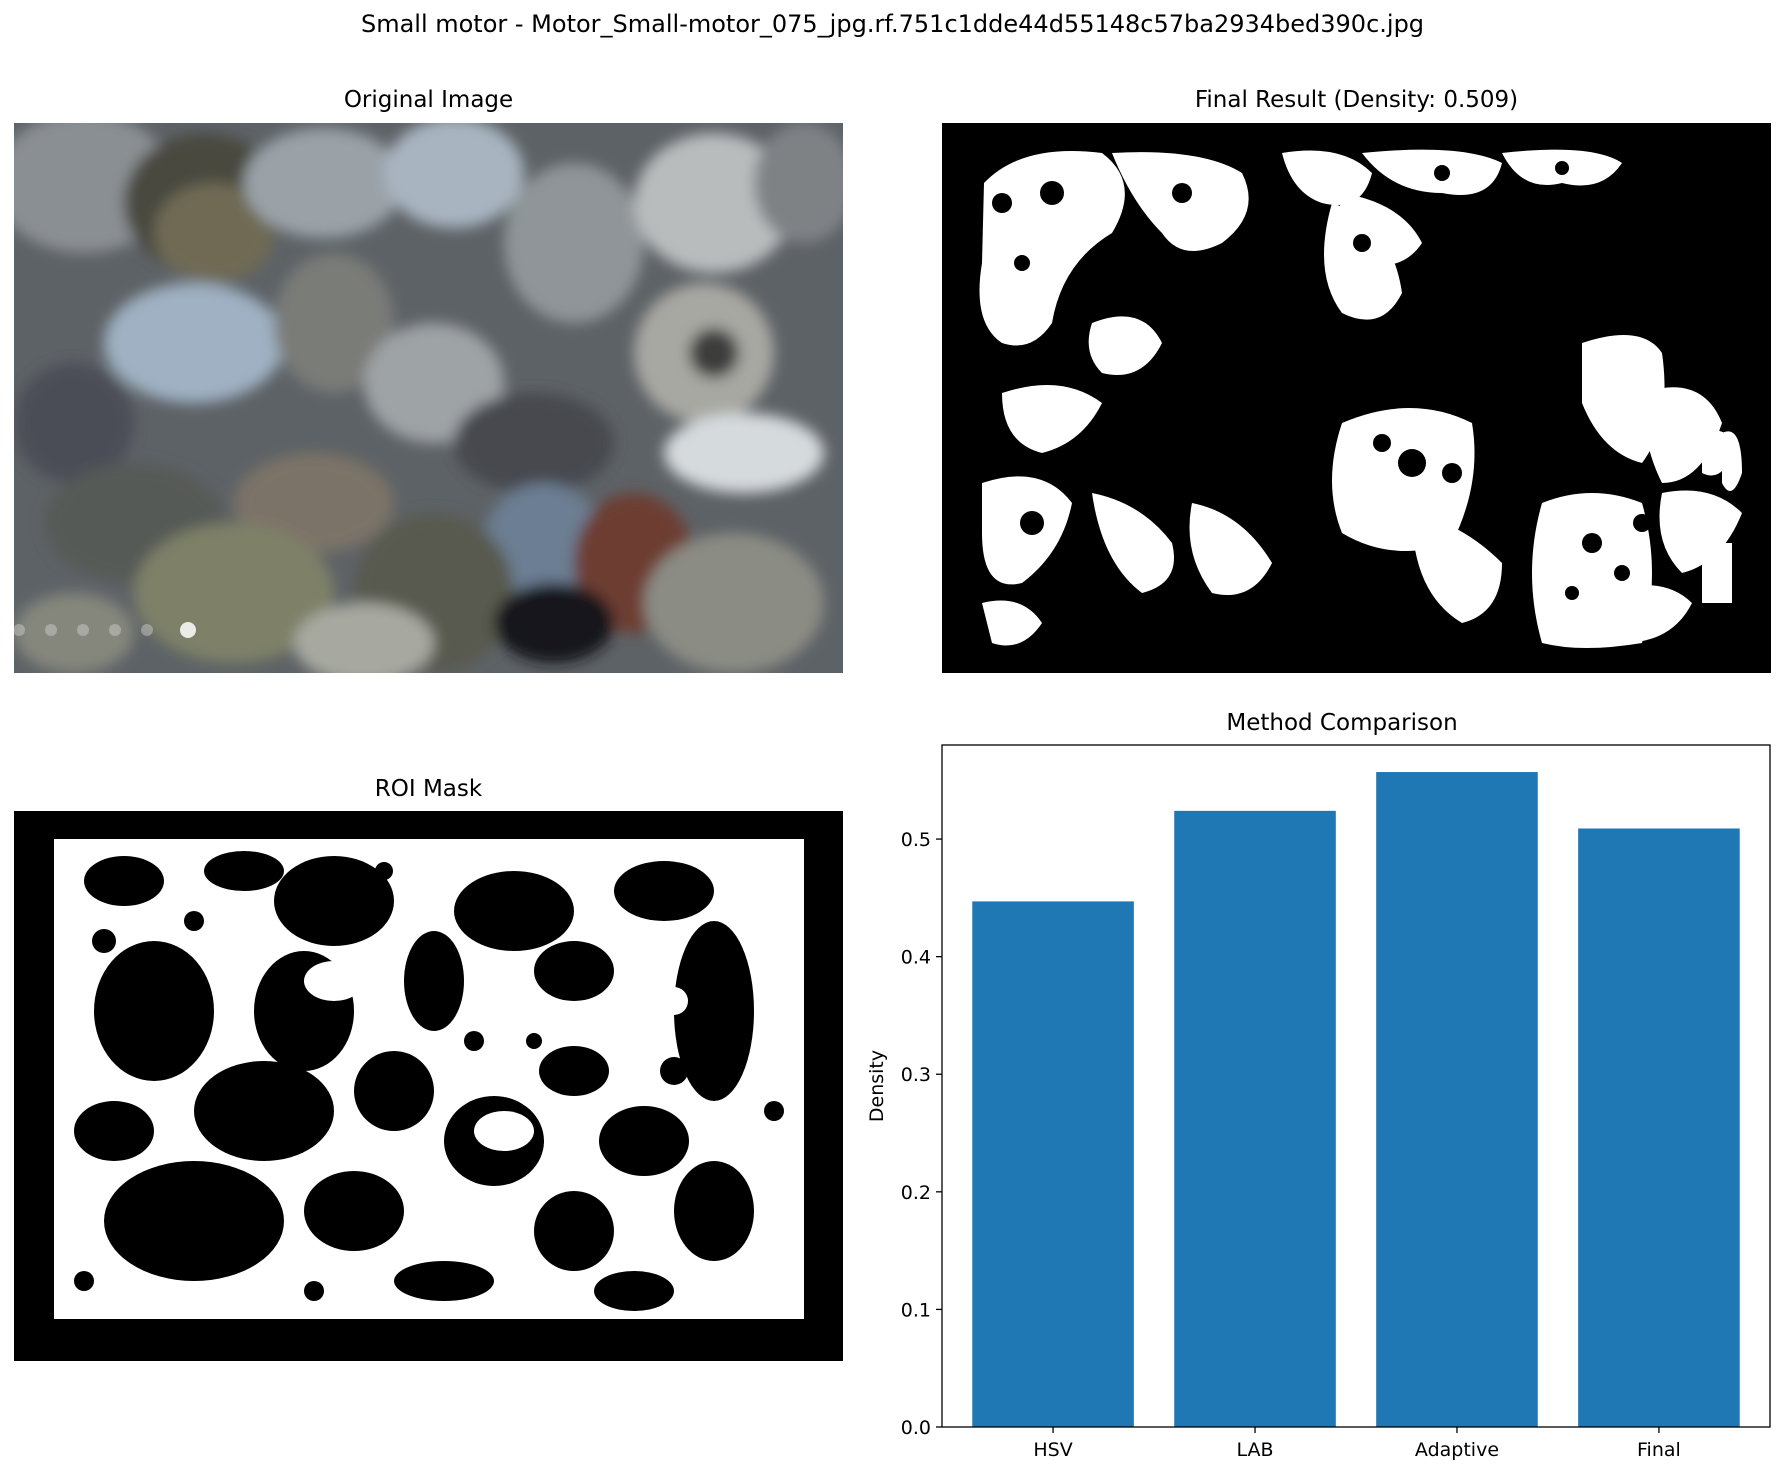  What do you see at coordinates (1659, 1450) in the screenshot?
I see `x-tick-label: Final` at bounding box center [1659, 1450].